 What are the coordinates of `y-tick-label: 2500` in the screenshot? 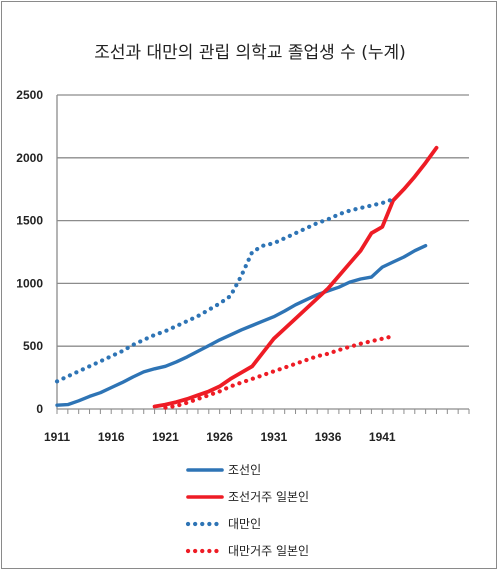 It's located at (29, 95).